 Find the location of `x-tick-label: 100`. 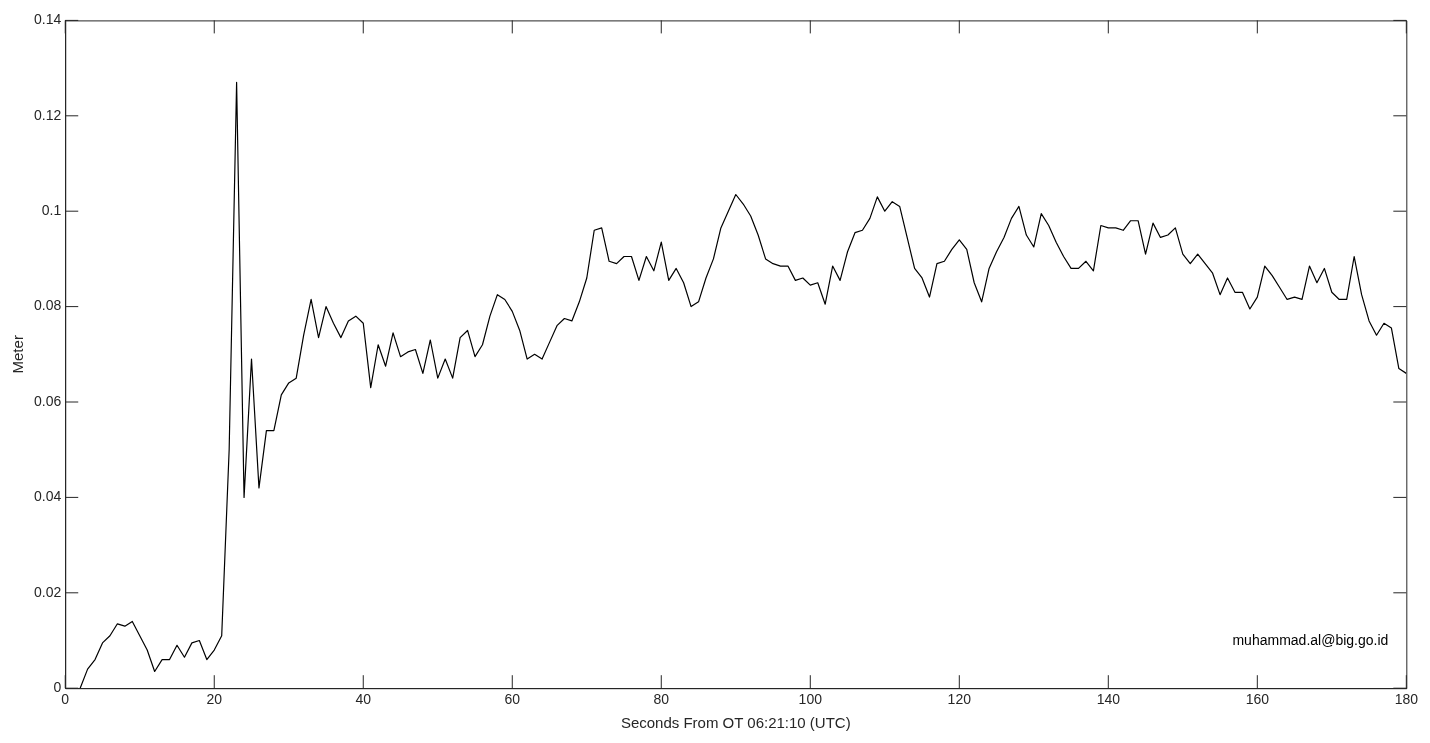

x-tick-label: 100 is located at coordinates (810, 699).